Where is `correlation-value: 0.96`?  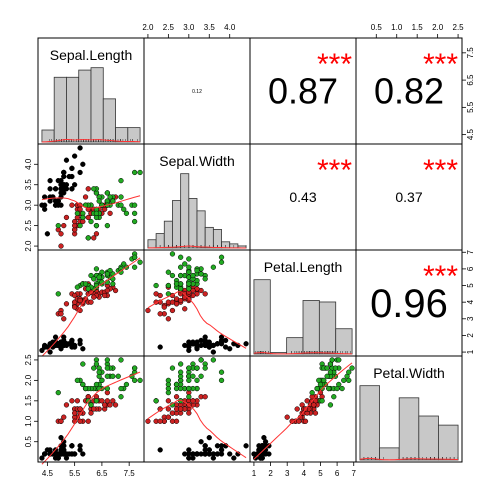 correlation-value: 0.96 is located at coordinates (409, 304).